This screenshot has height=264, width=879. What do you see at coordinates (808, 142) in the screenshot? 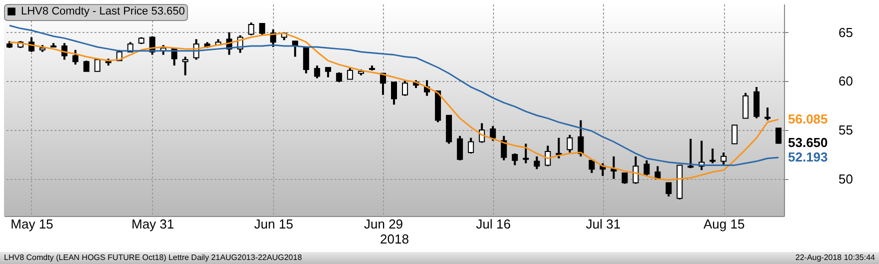
I see `text: 53.650` at bounding box center [808, 142].